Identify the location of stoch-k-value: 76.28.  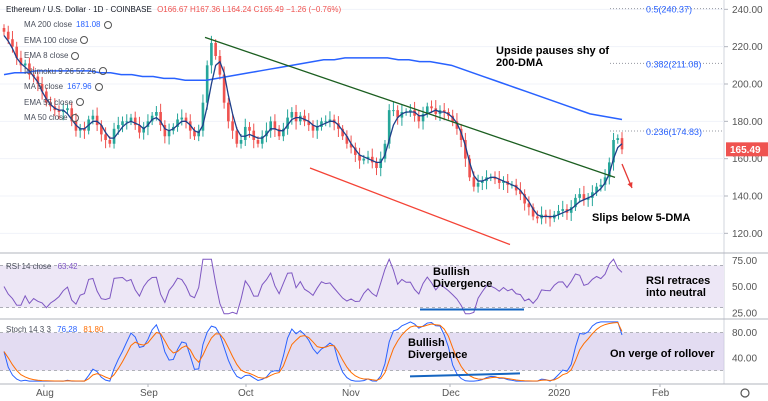
(67, 329).